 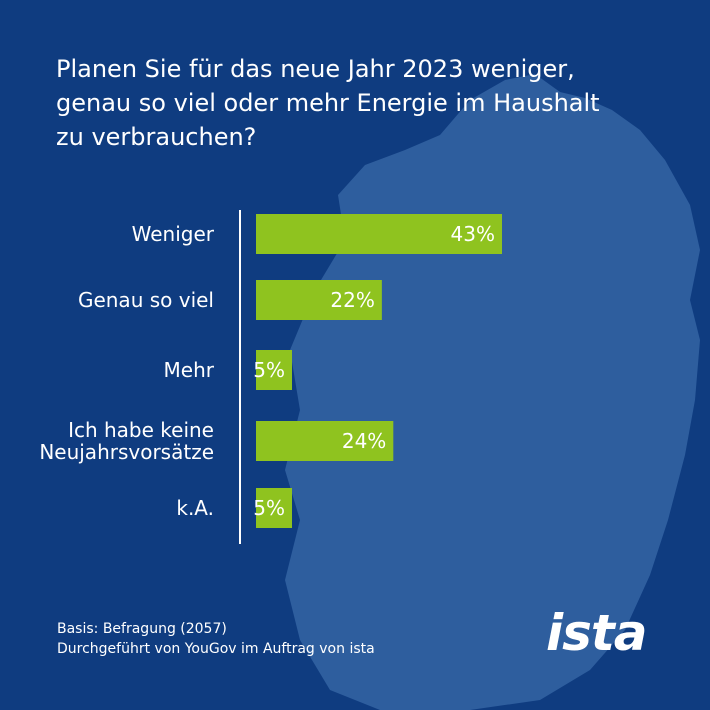 I want to click on category-label-4: k.A., so click(x=195, y=508).